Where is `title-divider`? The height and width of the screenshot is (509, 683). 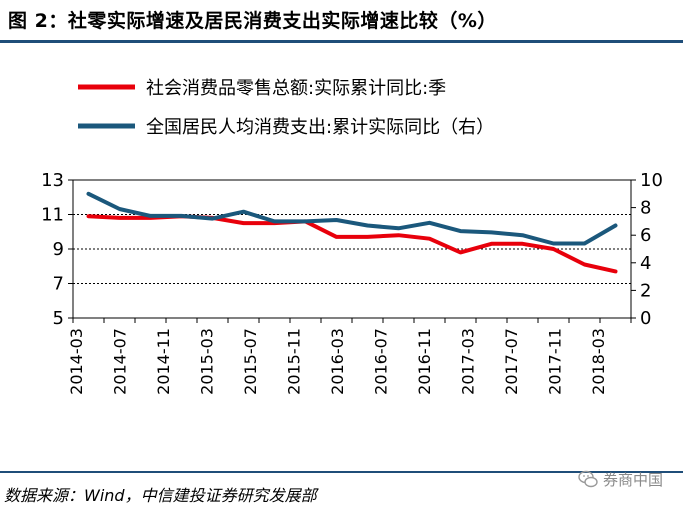
title-divider is located at coordinates (341, 41).